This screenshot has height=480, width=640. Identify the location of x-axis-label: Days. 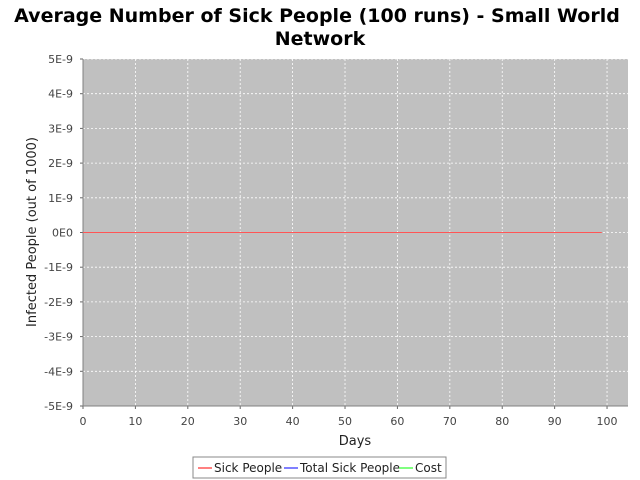
(355, 441).